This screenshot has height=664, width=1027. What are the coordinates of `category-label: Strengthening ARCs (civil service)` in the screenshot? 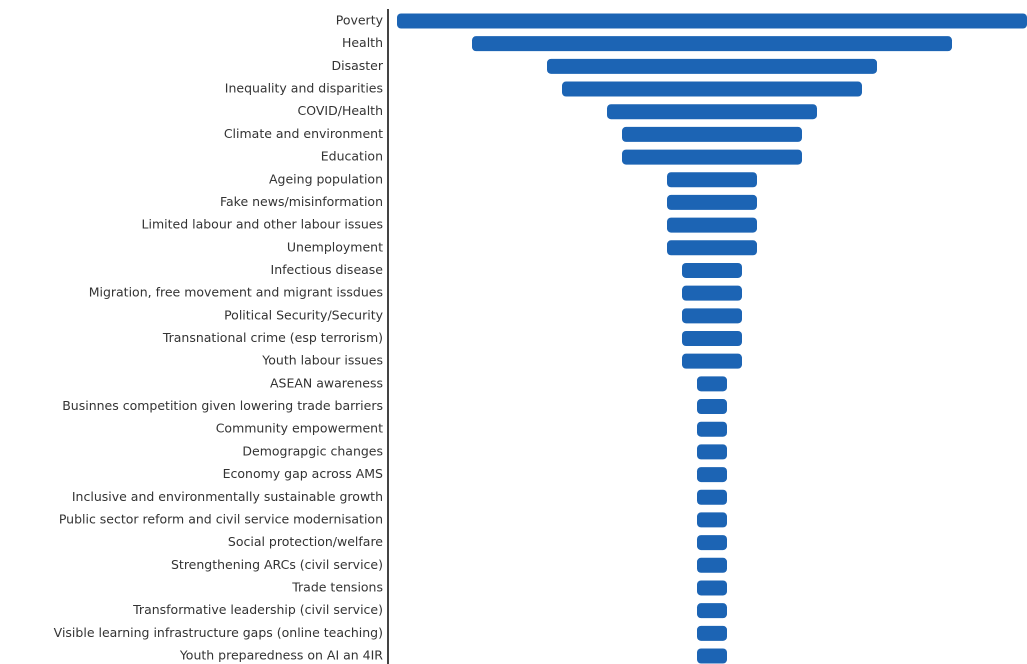 It's located at (277, 564).